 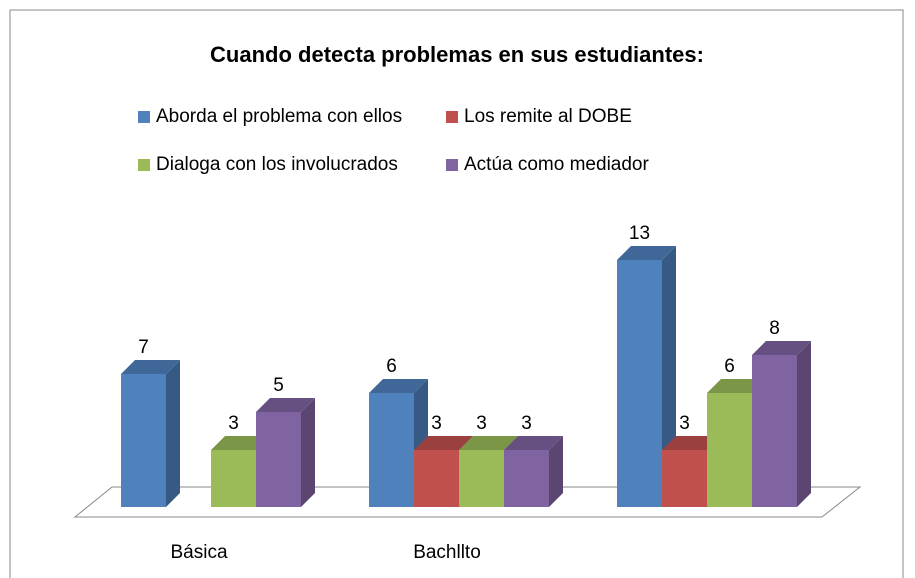 I want to click on x-tick-label: Básica, so click(x=198, y=552).